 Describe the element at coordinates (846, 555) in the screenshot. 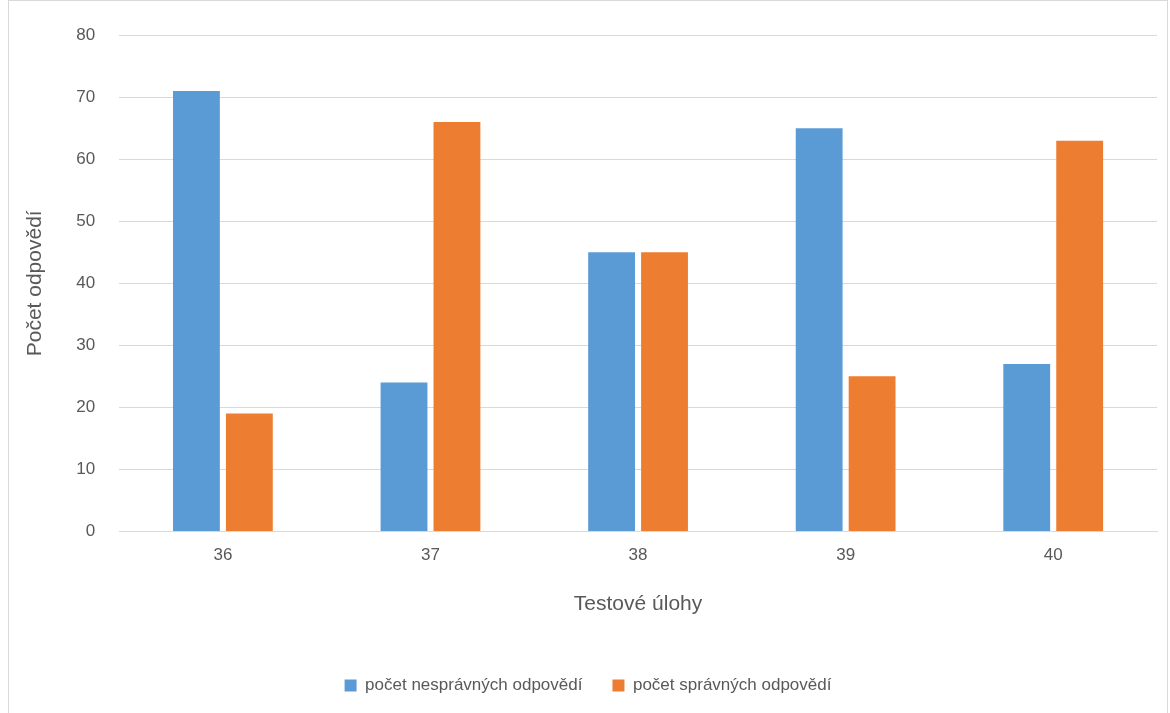

I see `x-tick-label: 39` at that location.